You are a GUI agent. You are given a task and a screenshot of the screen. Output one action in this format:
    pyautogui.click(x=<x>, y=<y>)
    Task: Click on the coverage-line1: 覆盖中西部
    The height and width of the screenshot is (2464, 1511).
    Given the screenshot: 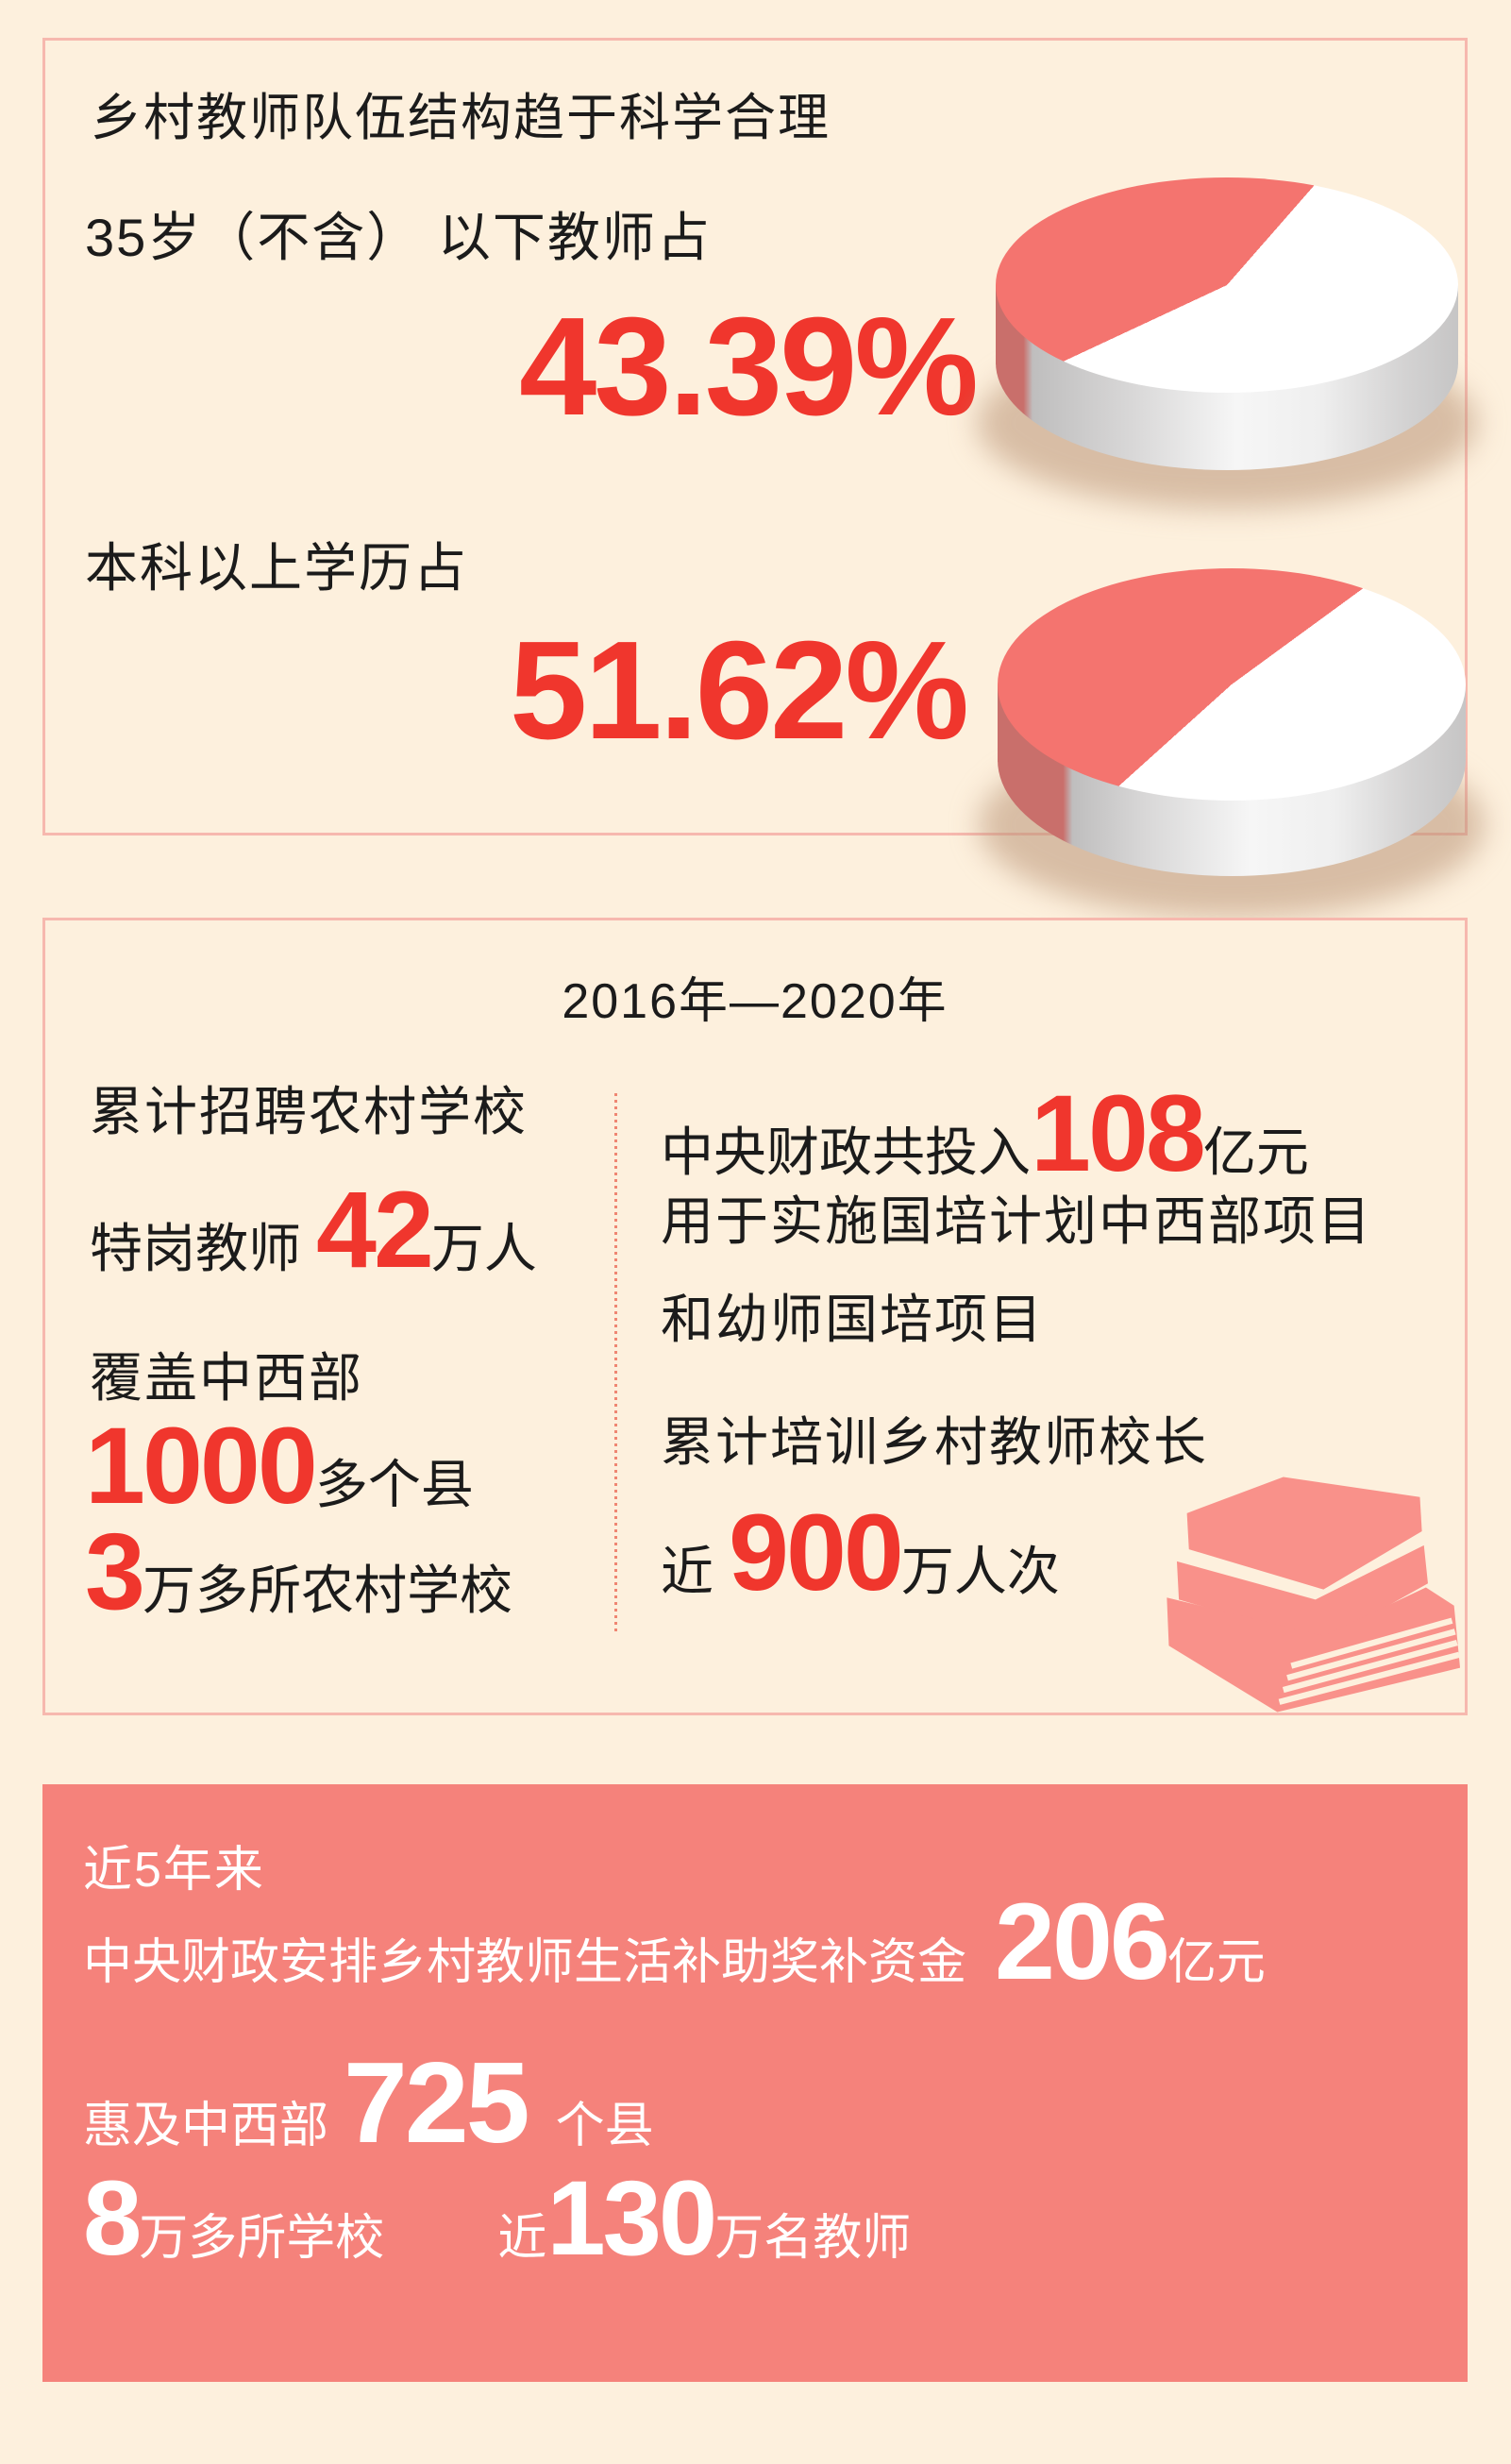 What is the action you would take?
    pyautogui.click(x=226, y=1378)
    